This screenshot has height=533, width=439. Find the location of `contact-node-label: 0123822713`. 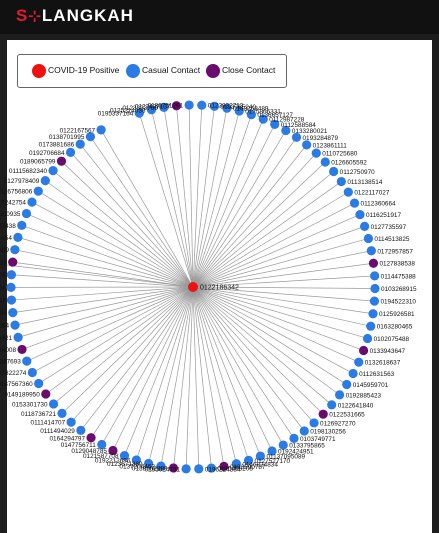

contact-node-label: 0123822713 is located at coordinates (226, 106).